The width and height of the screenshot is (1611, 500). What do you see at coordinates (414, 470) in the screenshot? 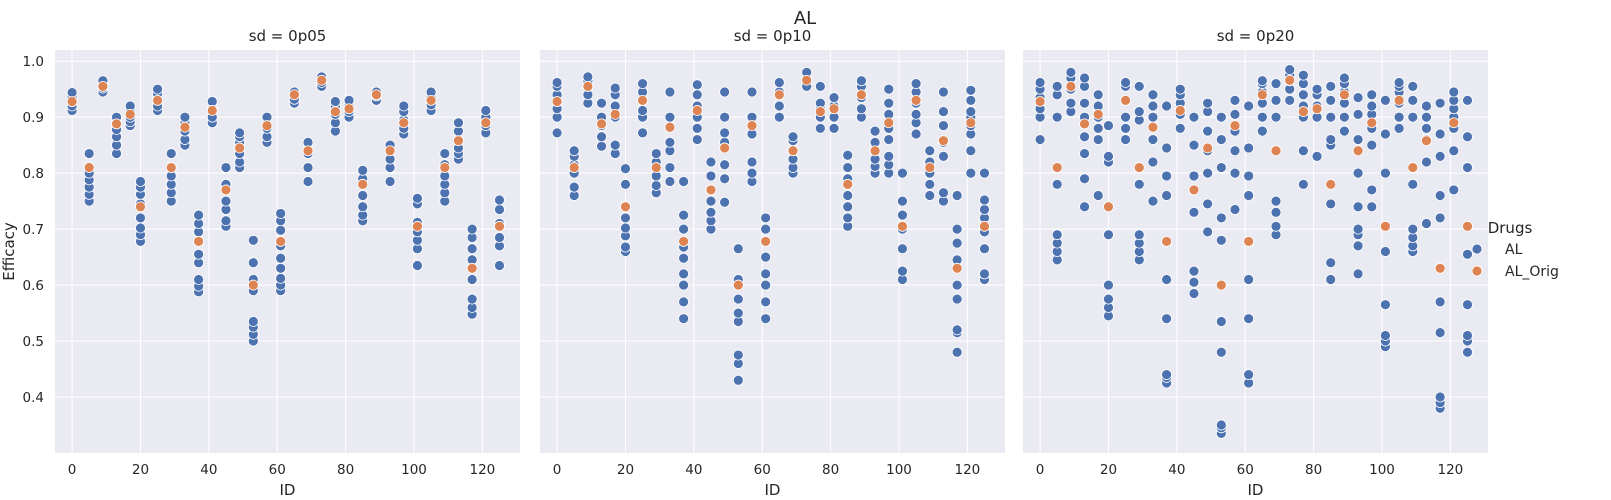
I see `x-tick-label: 100` at bounding box center [414, 470].